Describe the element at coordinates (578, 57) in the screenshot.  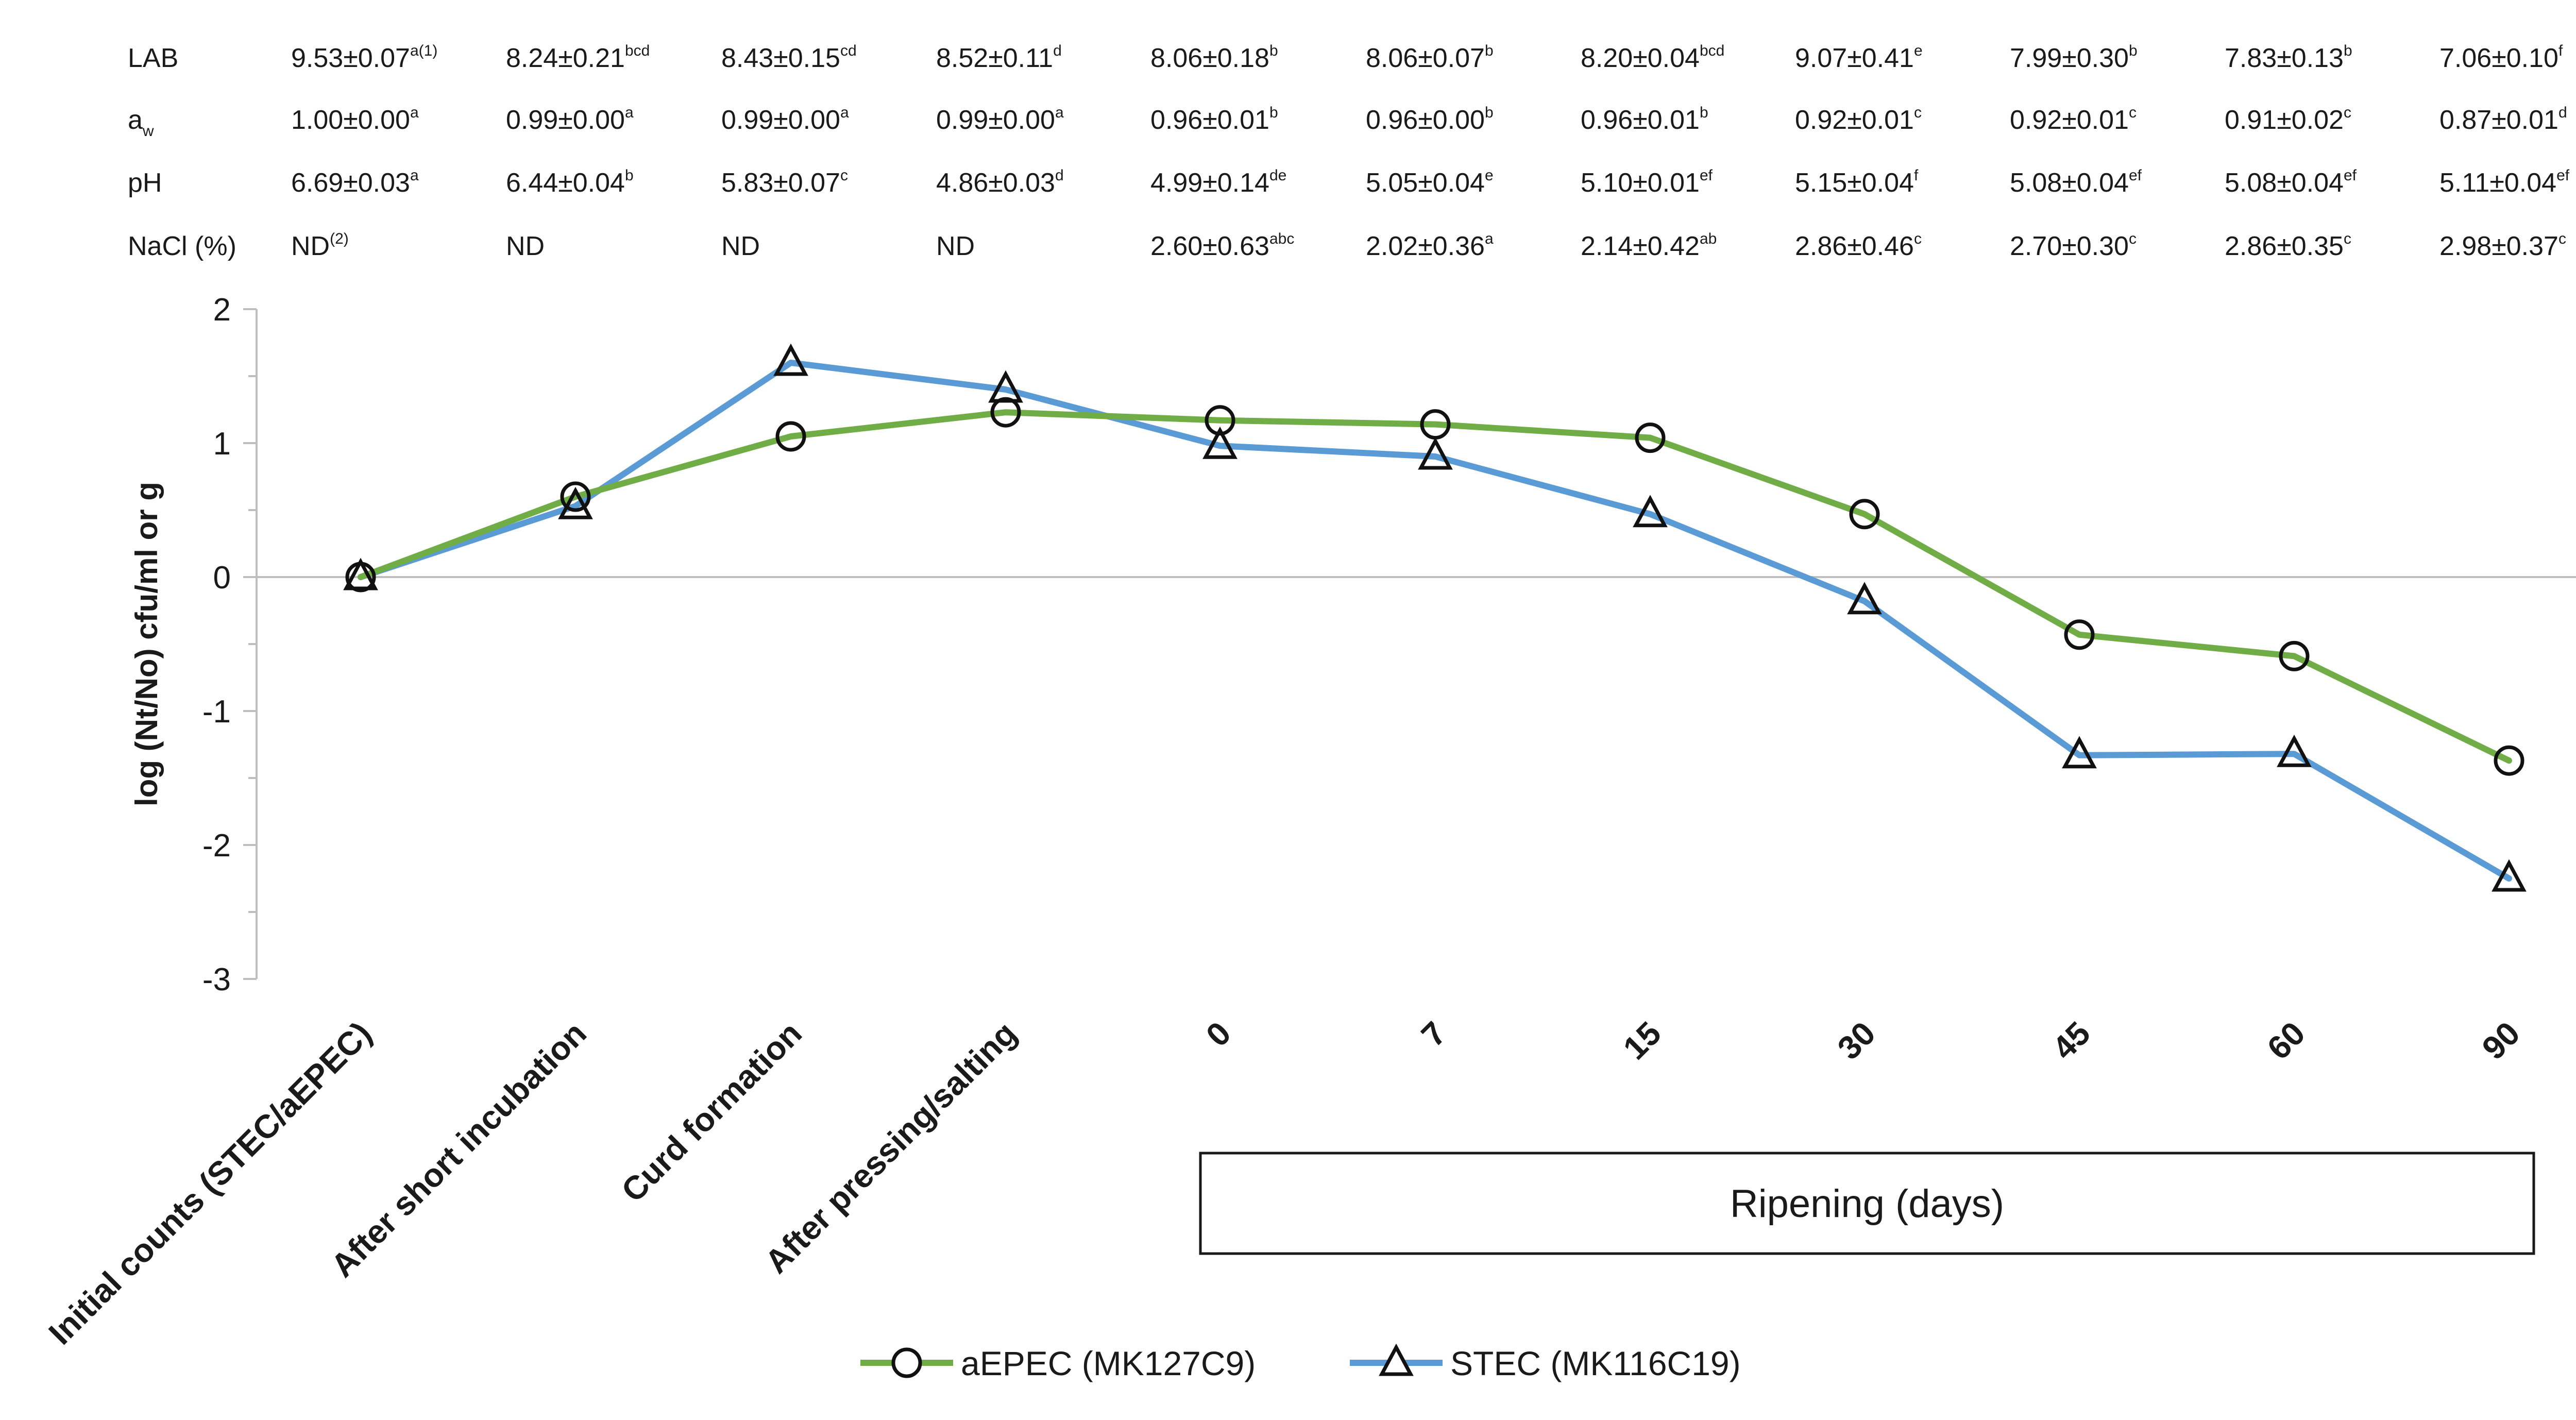
I see `table-cell: 8.24±0.21bcd` at that location.